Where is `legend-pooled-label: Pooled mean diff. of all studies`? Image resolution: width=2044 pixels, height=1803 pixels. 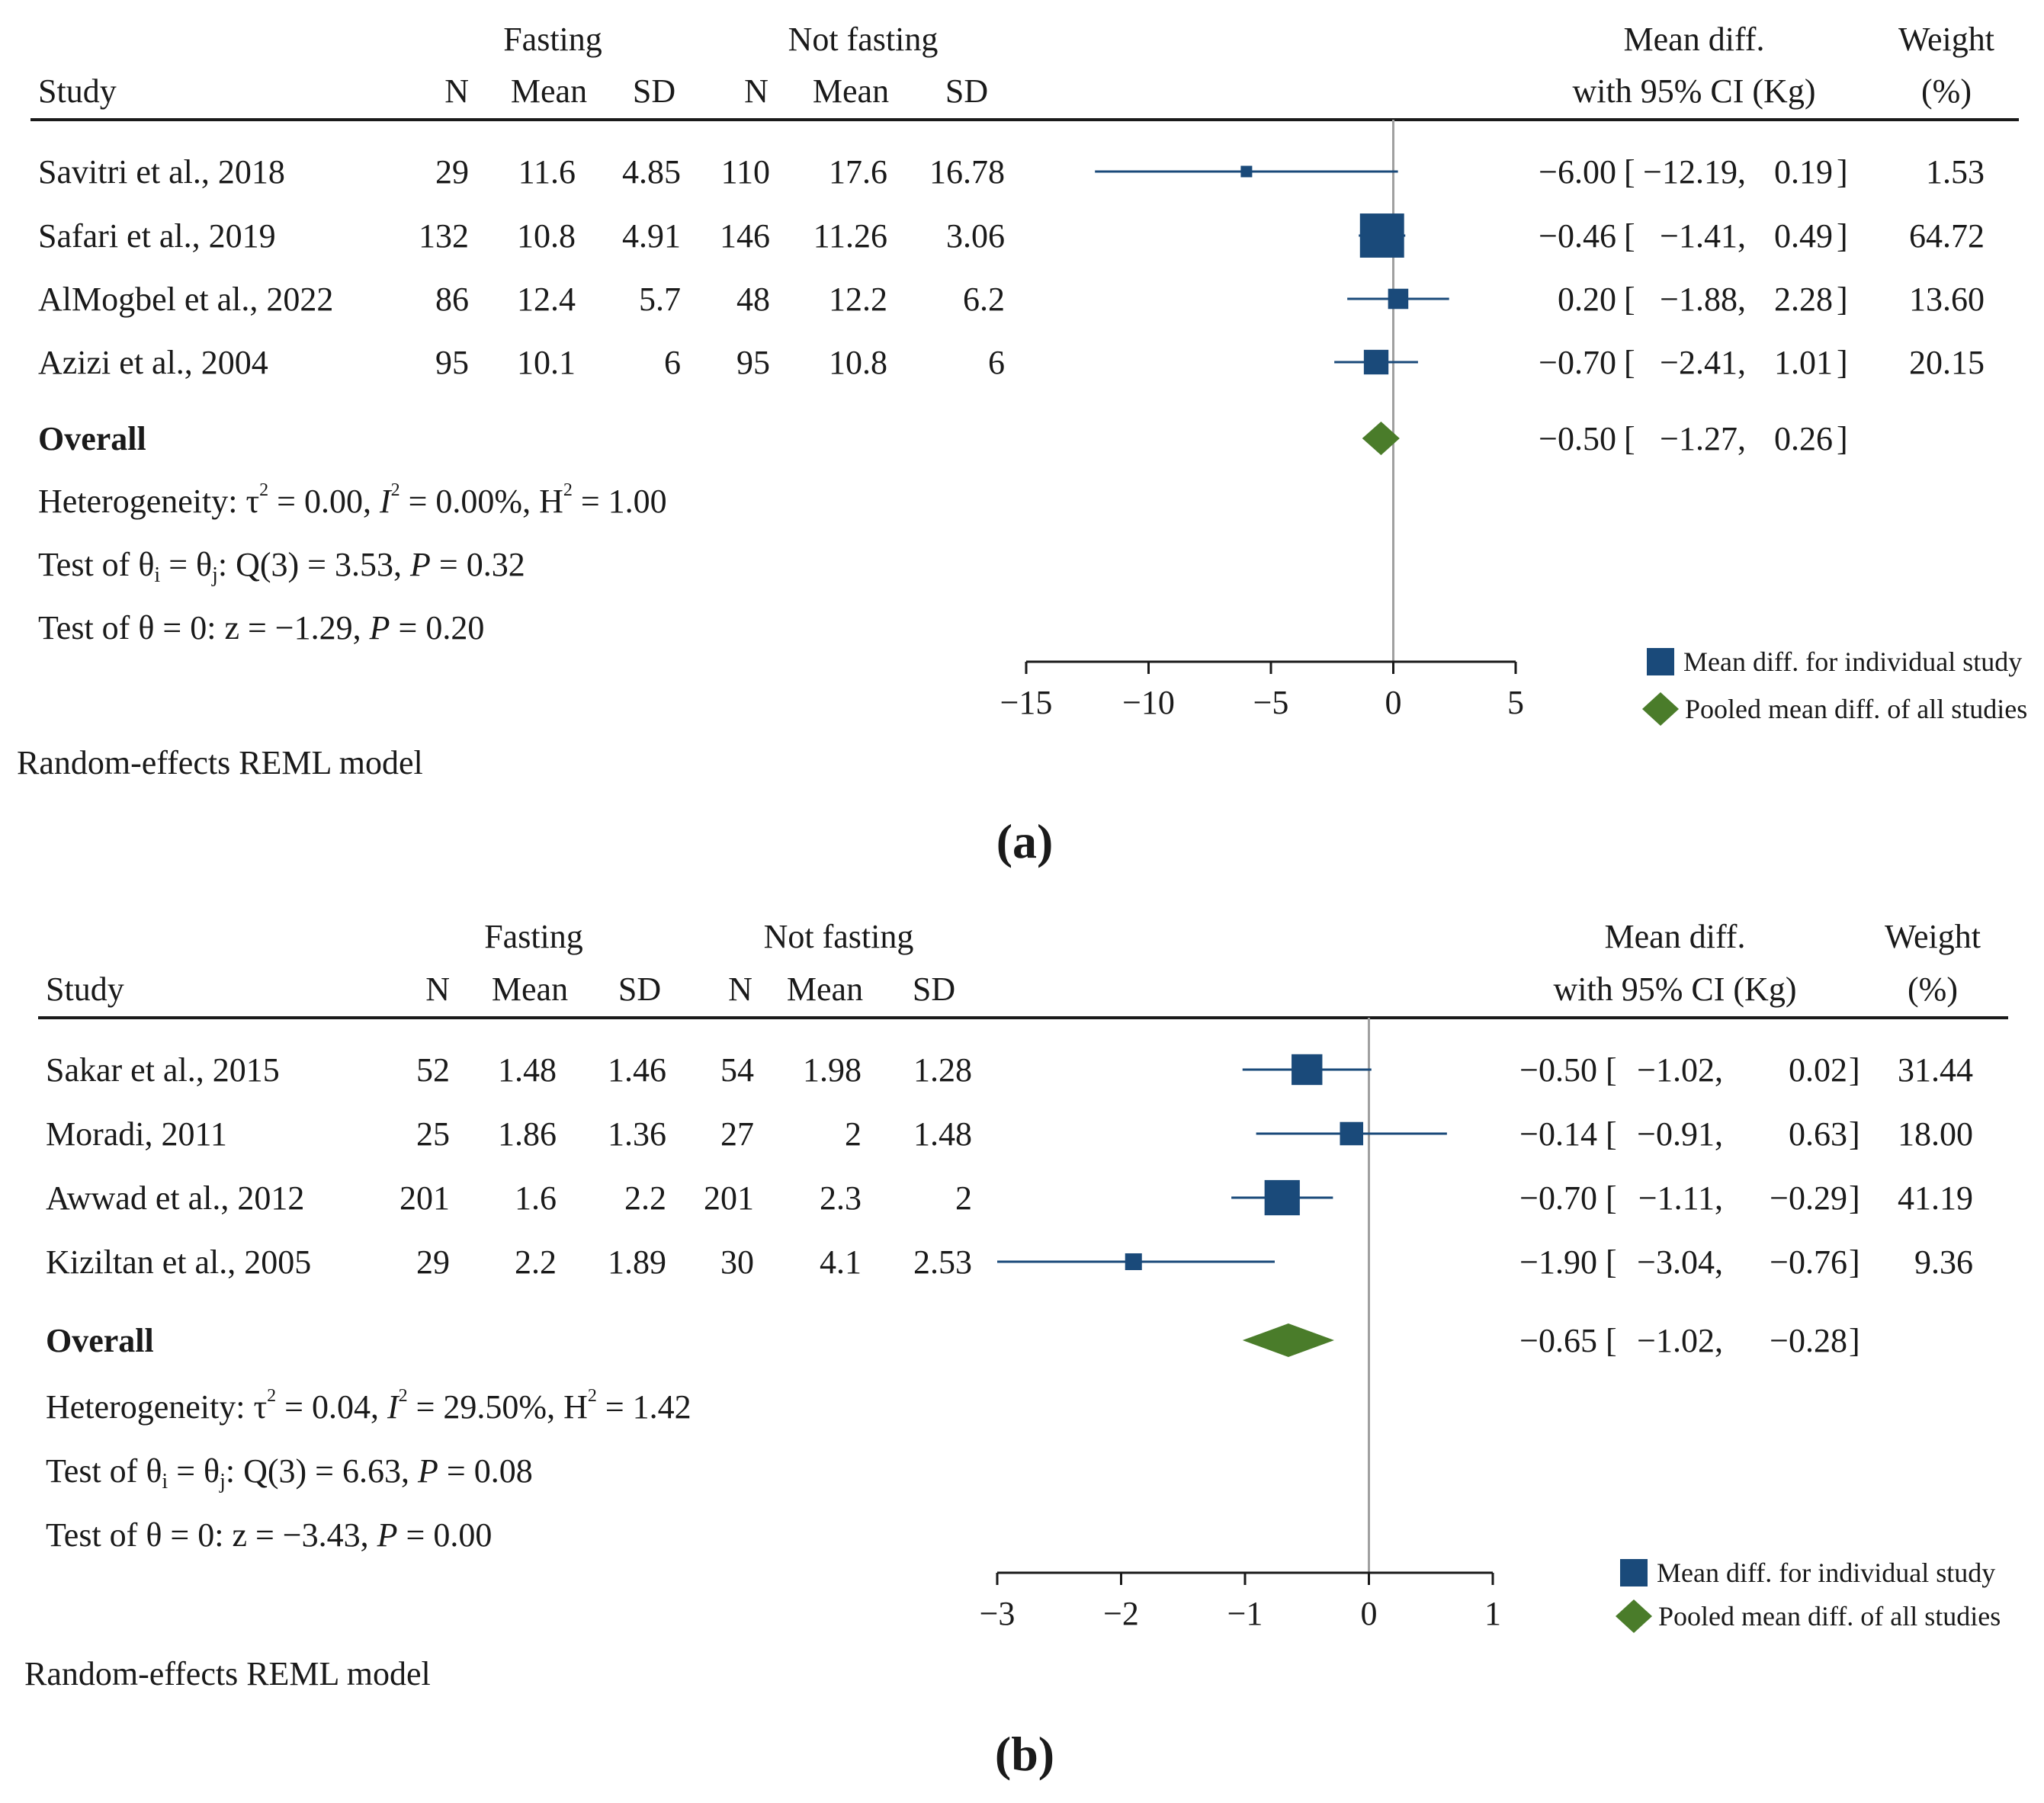 legend-pooled-label: Pooled mean diff. of all studies is located at coordinates (1830, 1616).